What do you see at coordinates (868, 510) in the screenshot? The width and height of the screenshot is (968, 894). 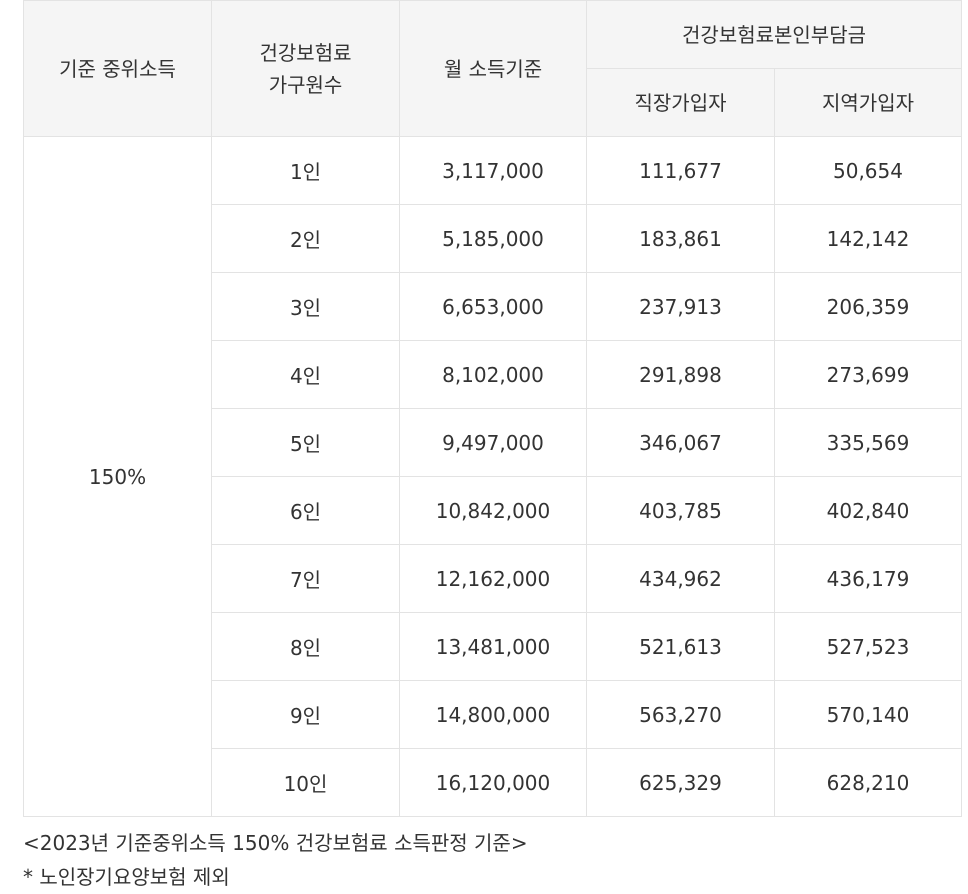 I see `regional-premium-cell: 402,840` at bounding box center [868, 510].